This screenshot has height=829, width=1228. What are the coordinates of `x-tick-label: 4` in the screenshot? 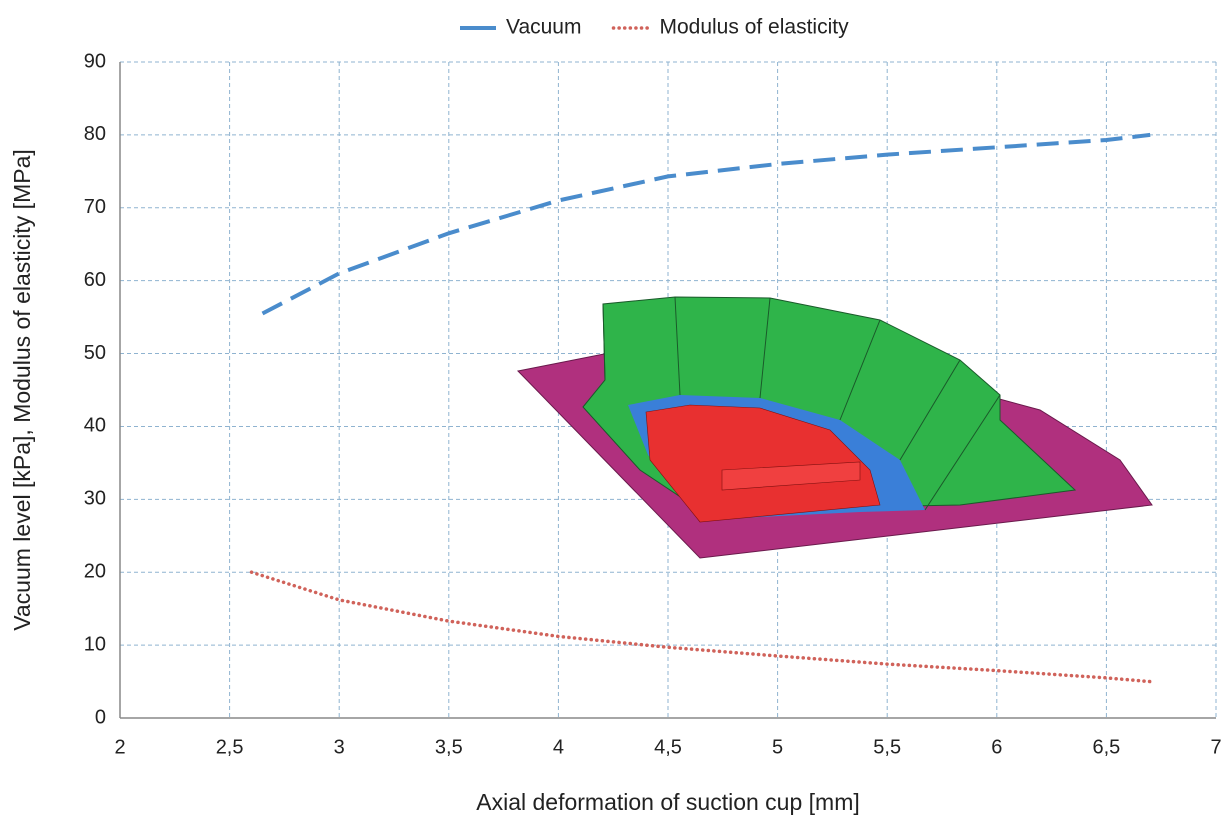 It's located at (558, 747).